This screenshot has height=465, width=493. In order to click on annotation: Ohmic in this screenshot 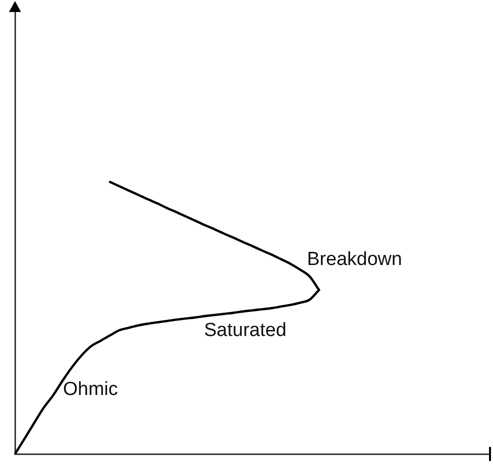, I will do `click(90, 389)`.